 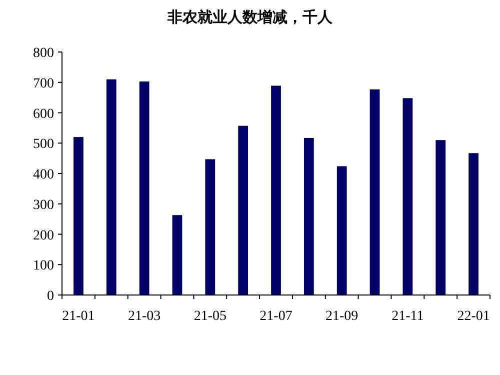 I want to click on y-tick-label: 400, so click(x=43, y=175).